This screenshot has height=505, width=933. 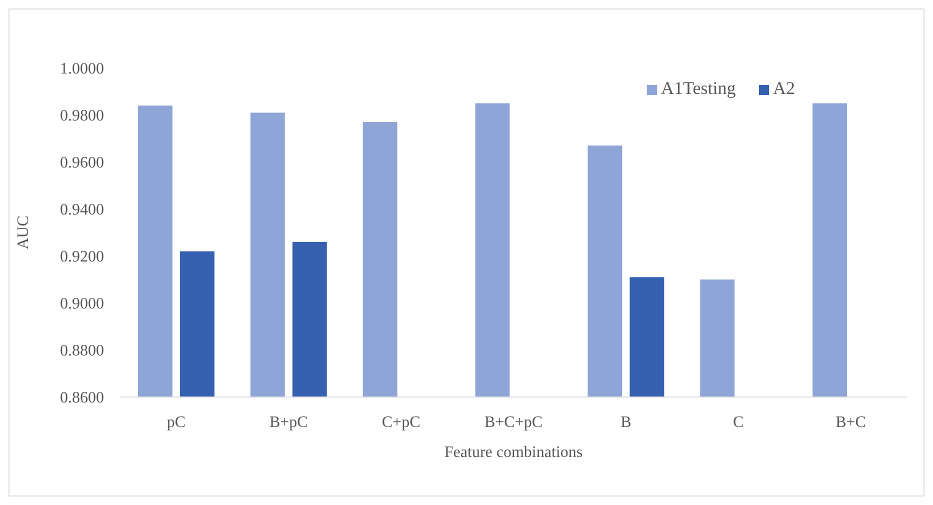 What do you see at coordinates (82, 163) in the screenshot?
I see `y-tick-label: 0.9600` at bounding box center [82, 163].